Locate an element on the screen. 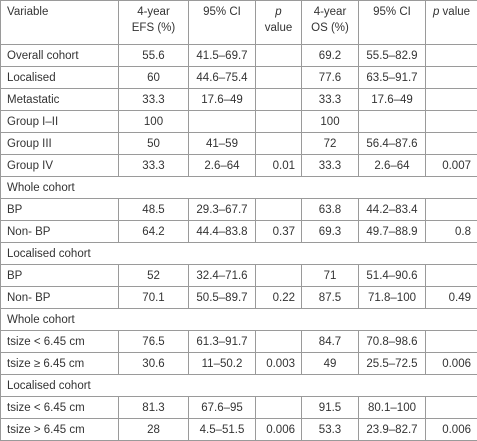 Image resolution: width=477 pixels, height=441 pixels. value-cell: 11–50.2 is located at coordinates (222, 364).